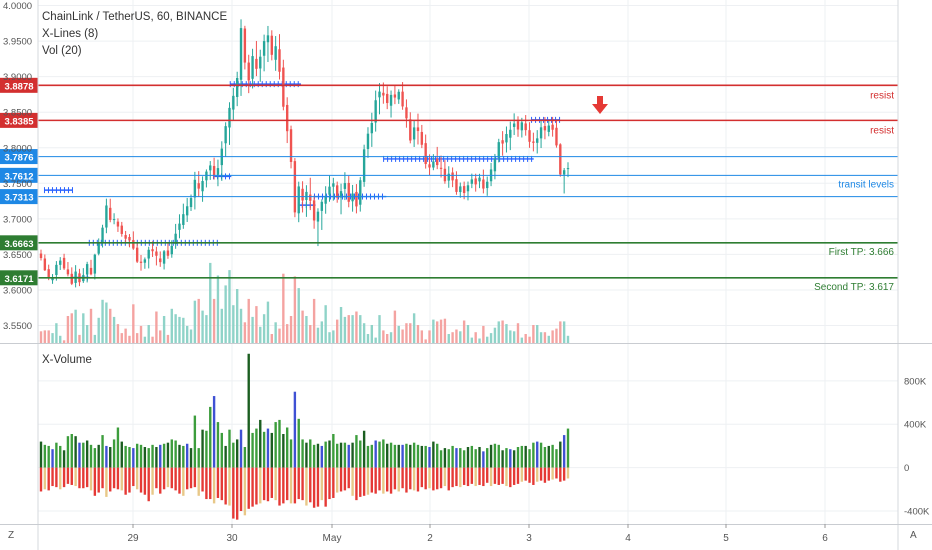  What do you see at coordinates (135, 17) in the screenshot?
I see `symbol-title: ChainLink / TetherUS, 60, BINANCE` at bounding box center [135, 17].